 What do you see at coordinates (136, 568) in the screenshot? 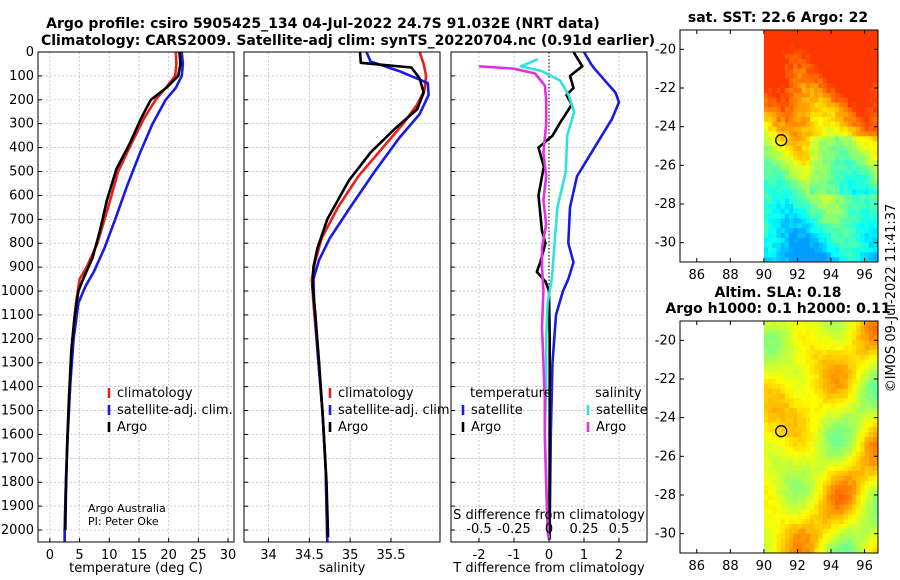
I see `temperature-xlabel: temperature (deg C)` at bounding box center [136, 568].